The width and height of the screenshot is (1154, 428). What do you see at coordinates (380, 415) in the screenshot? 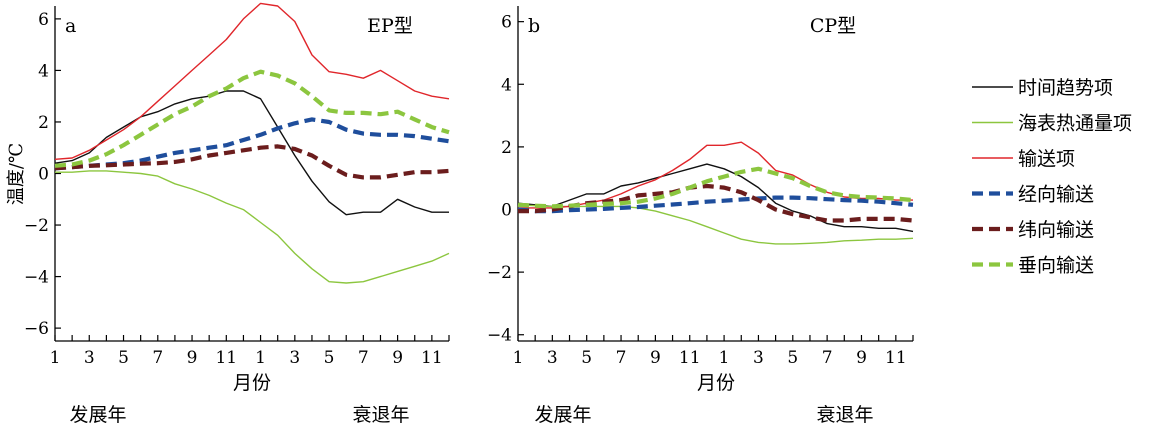
I see `year-label-end-a: 衰退年` at bounding box center [380, 415].